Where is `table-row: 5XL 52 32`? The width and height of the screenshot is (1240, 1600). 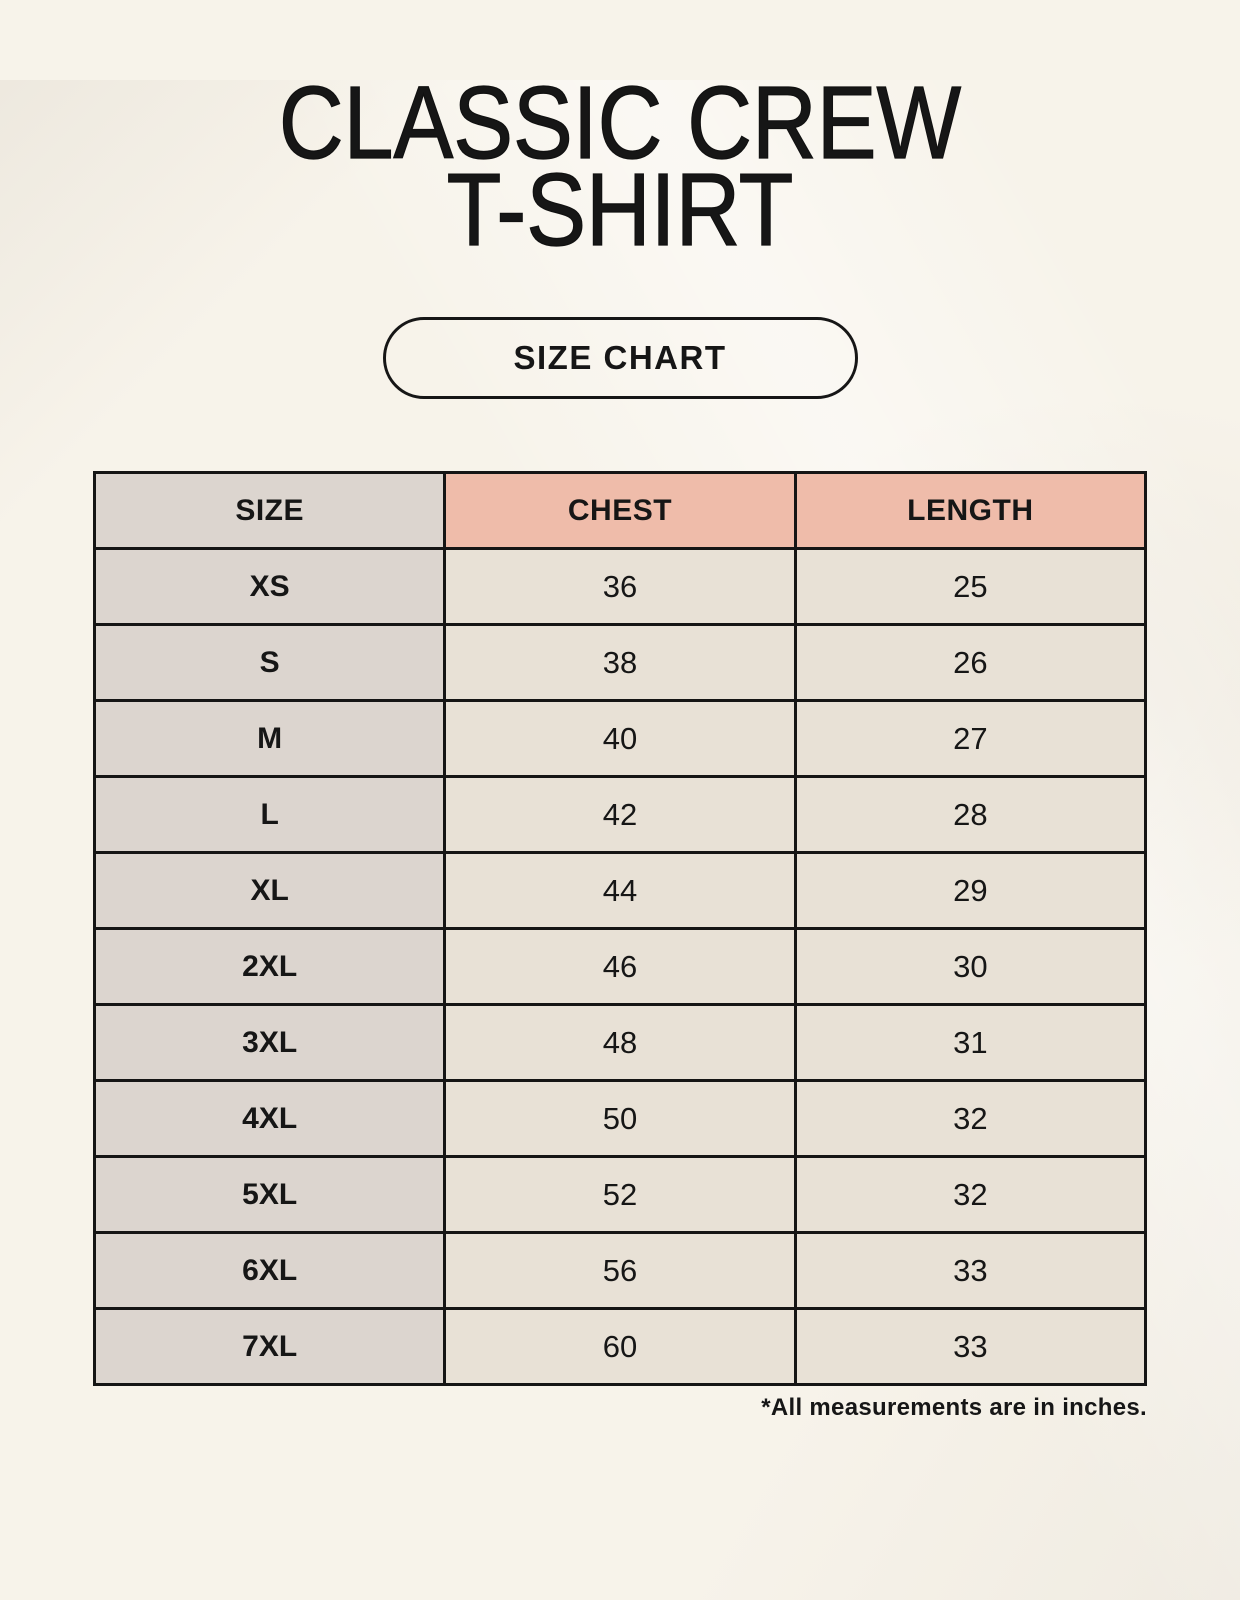 table-row: 5XL 52 32 is located at coordinates (620, 1195).